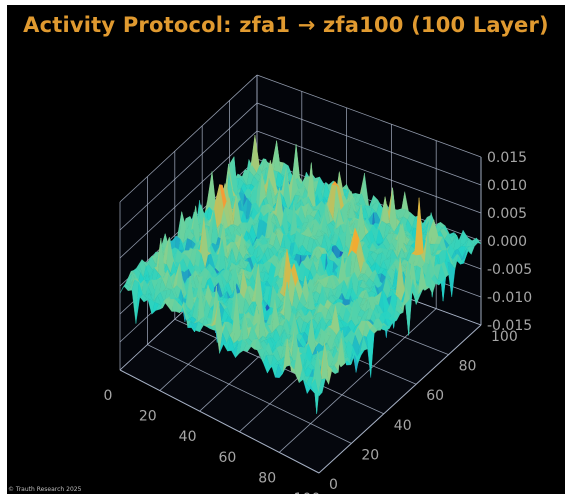 This screenshot has width=572, height=498. Describe the element at coordinates (307, 492) in the screenshot. I see `x-tick-label: 100` at that location.